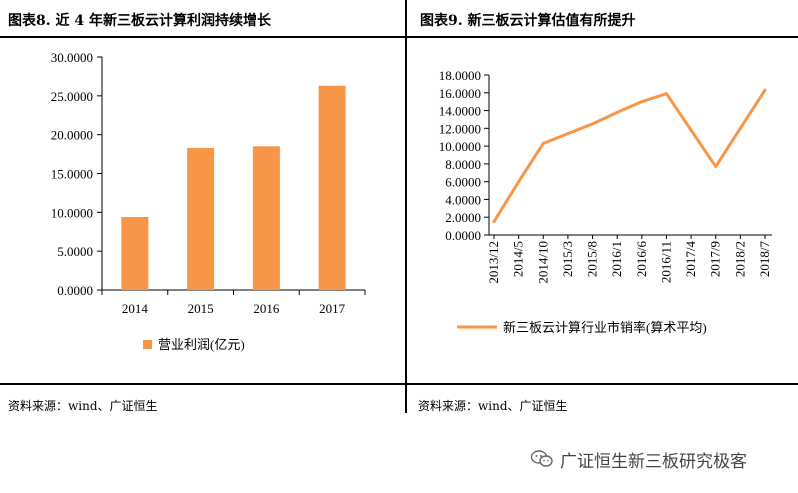 The image size is (798, 493). Describe the element at coordinates (75, 251) in the screenshot. I see `y-tick-label: 5.0000` at that location.